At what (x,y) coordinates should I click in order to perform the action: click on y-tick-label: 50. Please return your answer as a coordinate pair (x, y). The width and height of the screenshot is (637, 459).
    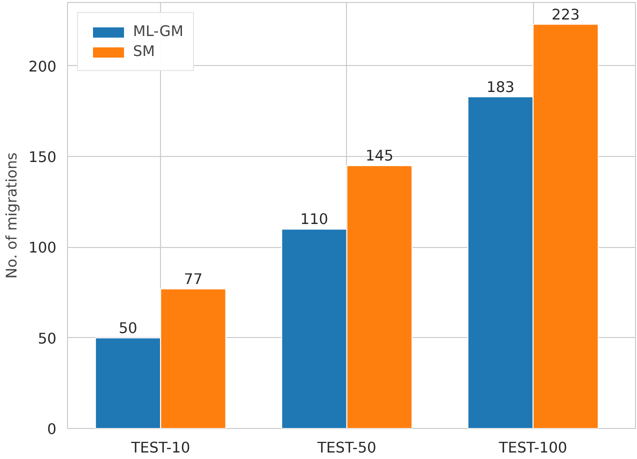
    Looking at the image, I should click on (47, 339).